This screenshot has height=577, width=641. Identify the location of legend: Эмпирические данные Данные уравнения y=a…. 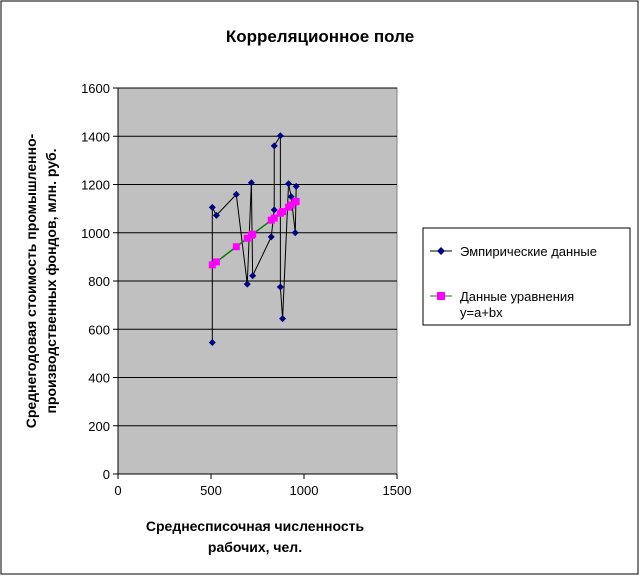
(526, 276).